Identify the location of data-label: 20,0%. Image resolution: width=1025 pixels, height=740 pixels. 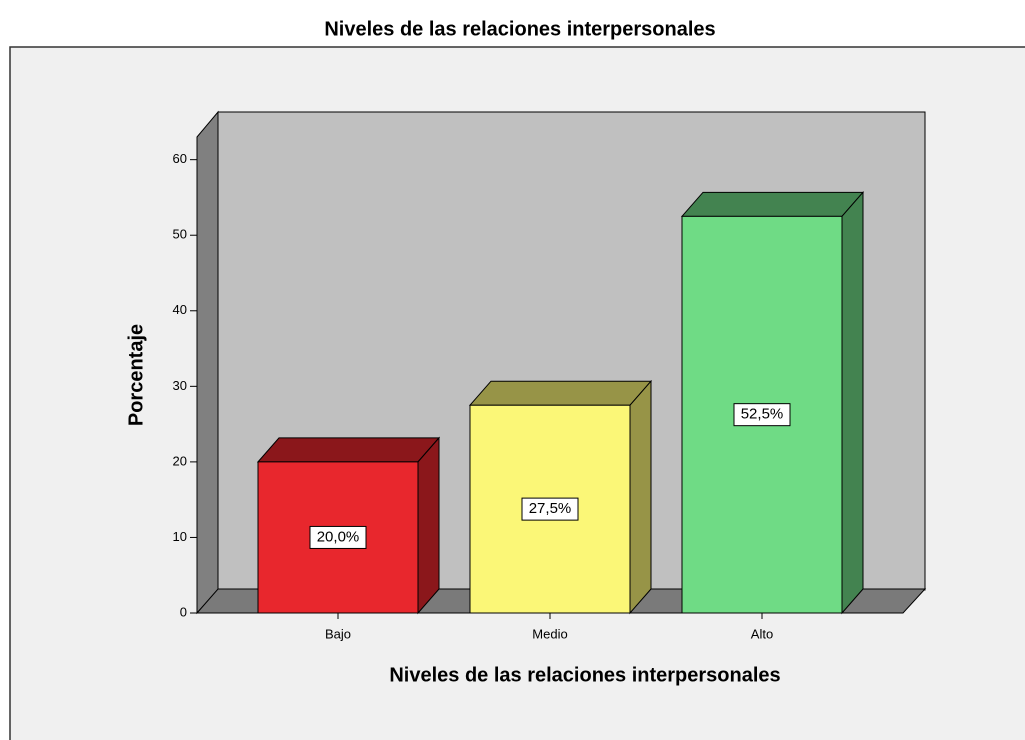
(338, 536).